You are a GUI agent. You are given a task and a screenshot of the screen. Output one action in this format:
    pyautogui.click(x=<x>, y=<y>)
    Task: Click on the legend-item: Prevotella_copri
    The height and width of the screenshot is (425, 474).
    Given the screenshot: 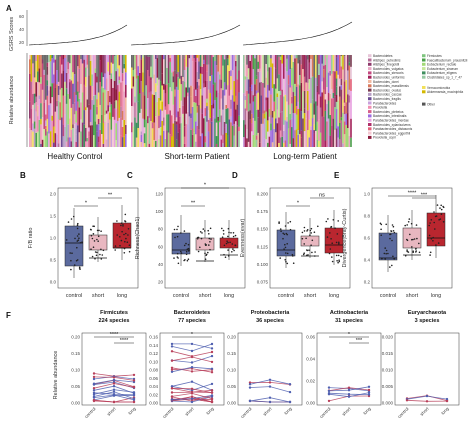 What is the action you would take?
    pyautogui.click(x=384, y=138)
    